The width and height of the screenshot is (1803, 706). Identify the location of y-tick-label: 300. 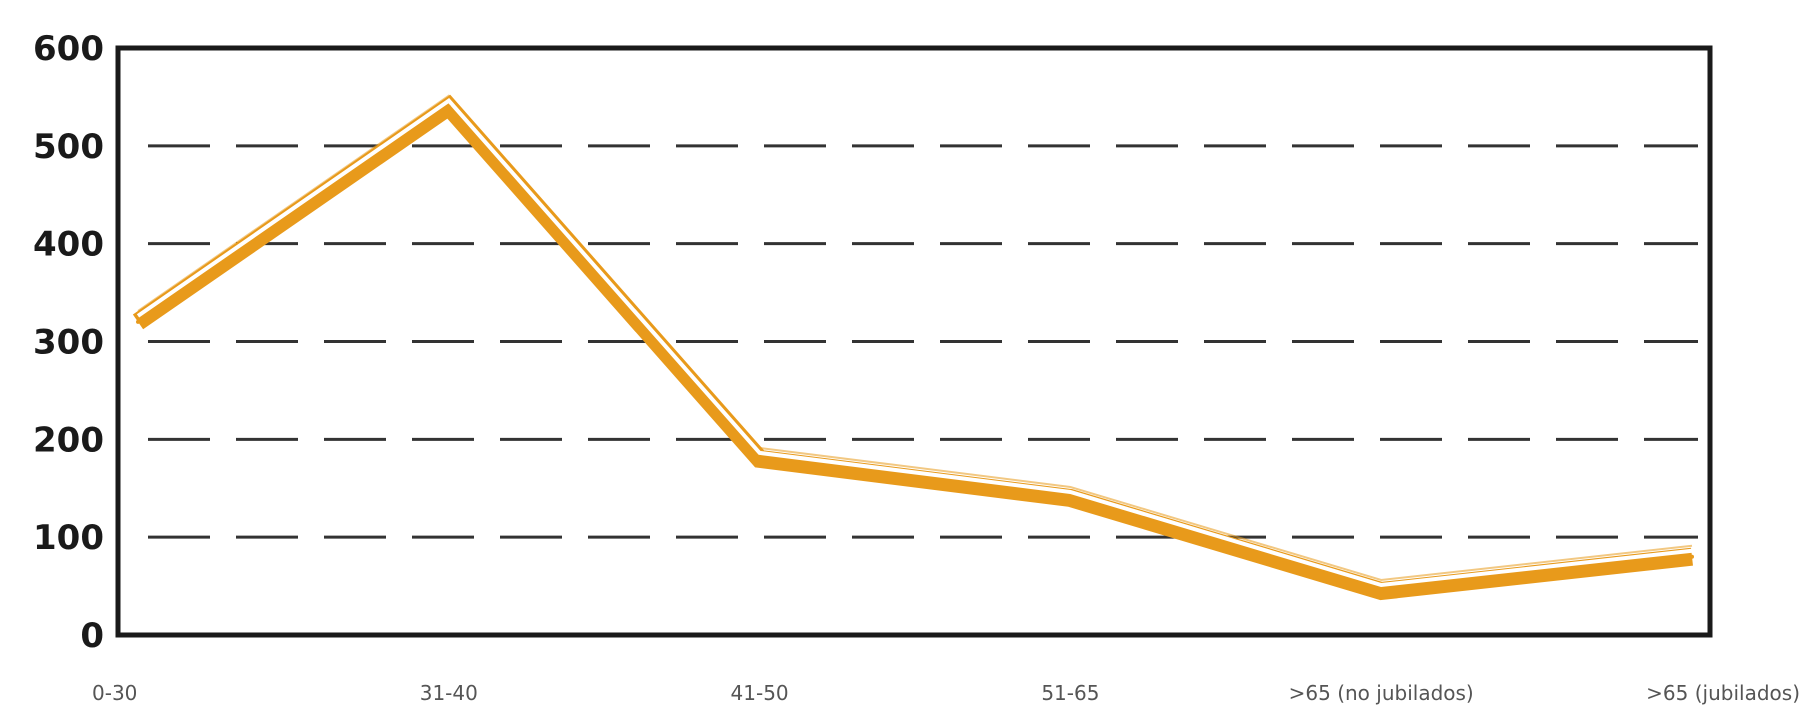
(68, 343).